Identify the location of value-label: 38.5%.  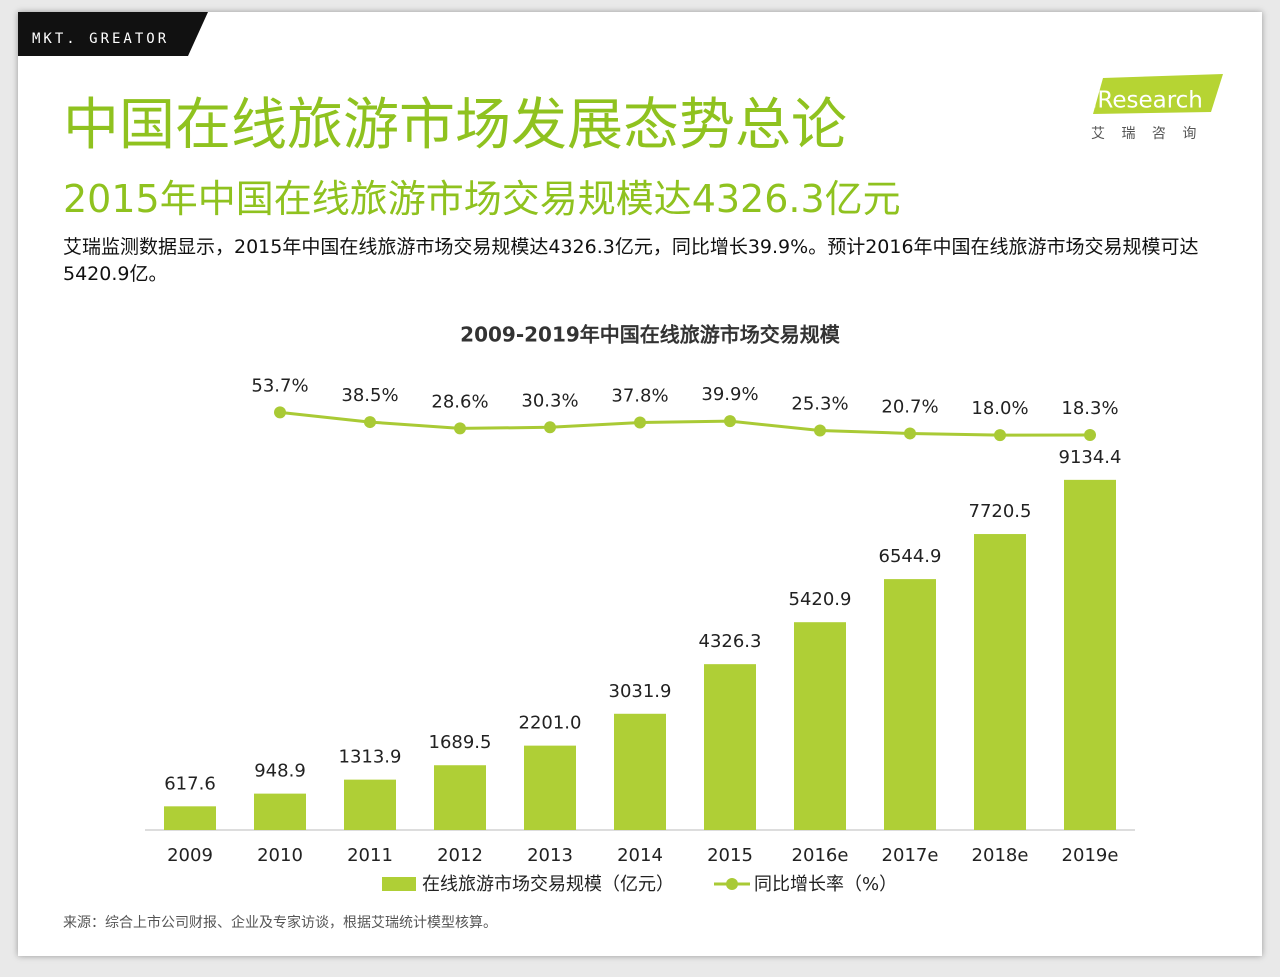
(369, 395).